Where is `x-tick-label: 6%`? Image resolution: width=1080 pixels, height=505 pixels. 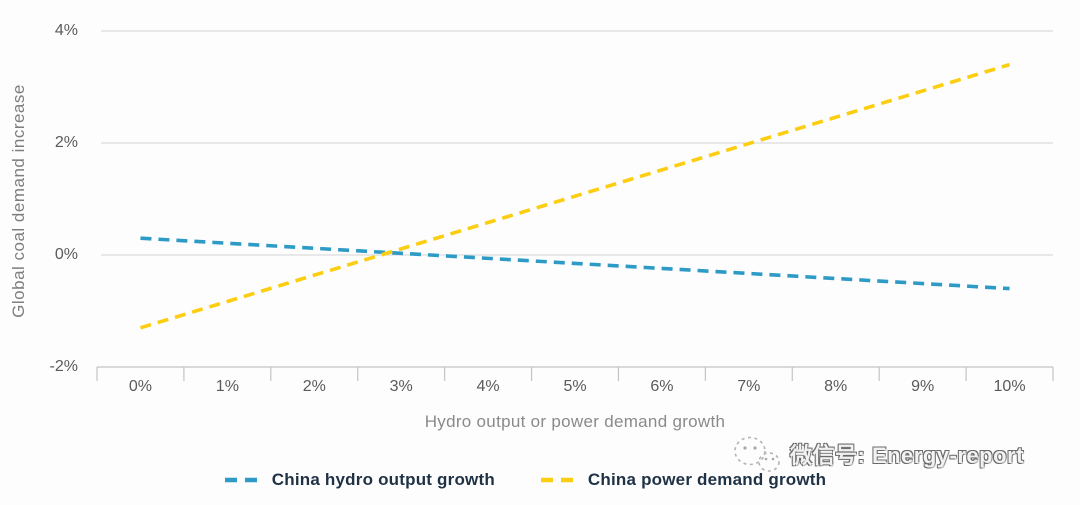 x-tick-label: 6% is located at coordinates (662, 386).